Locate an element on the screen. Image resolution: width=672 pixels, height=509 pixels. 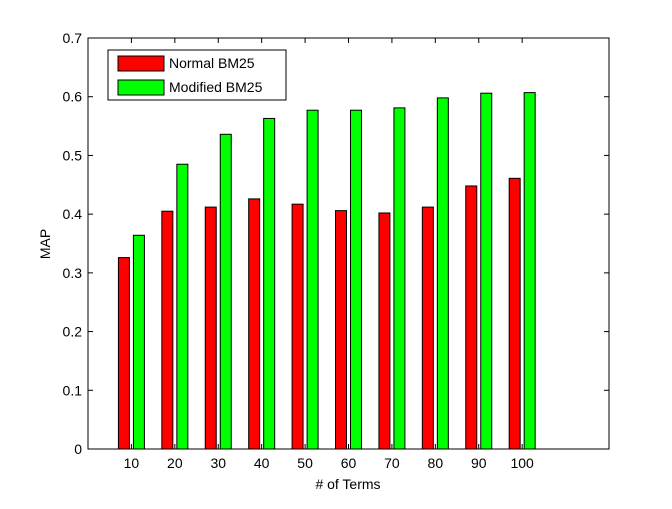
x-tick-label: 100 is located at coordinates (522, 463).